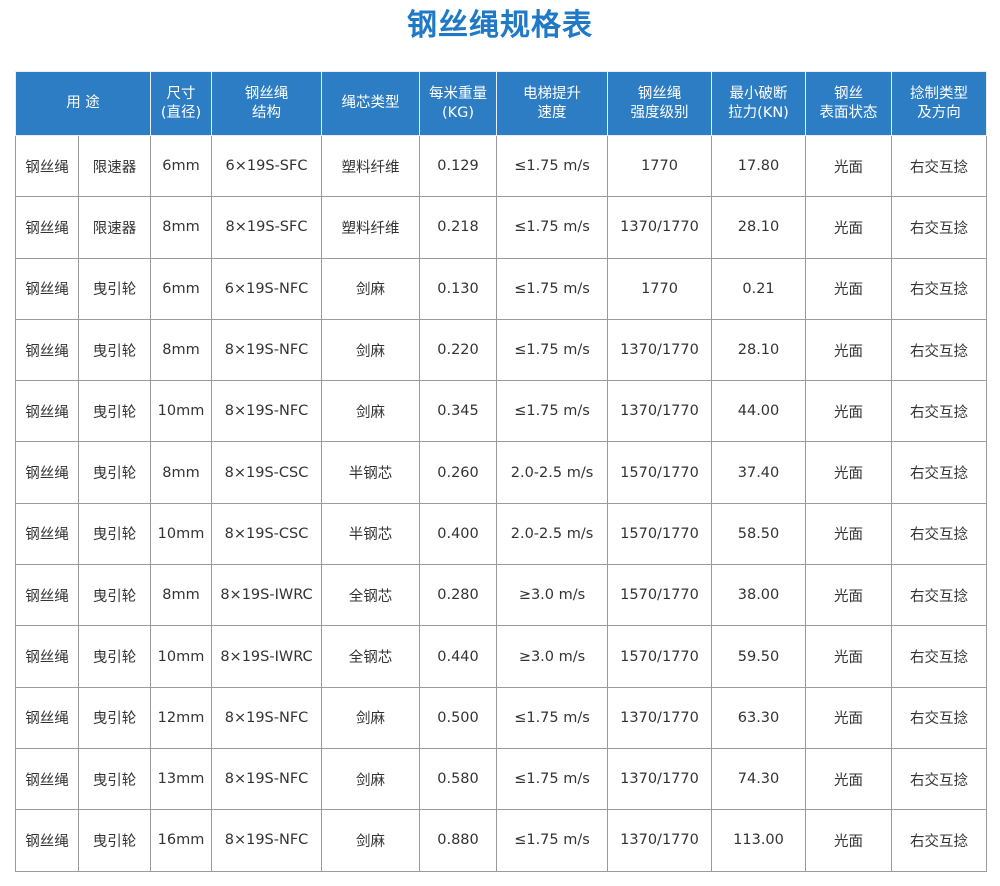  What do you see at coordinates (759, 472) in the screenshot?
I see `cell-min-breaking-force: 37.40` at bounding box center [759, 472].